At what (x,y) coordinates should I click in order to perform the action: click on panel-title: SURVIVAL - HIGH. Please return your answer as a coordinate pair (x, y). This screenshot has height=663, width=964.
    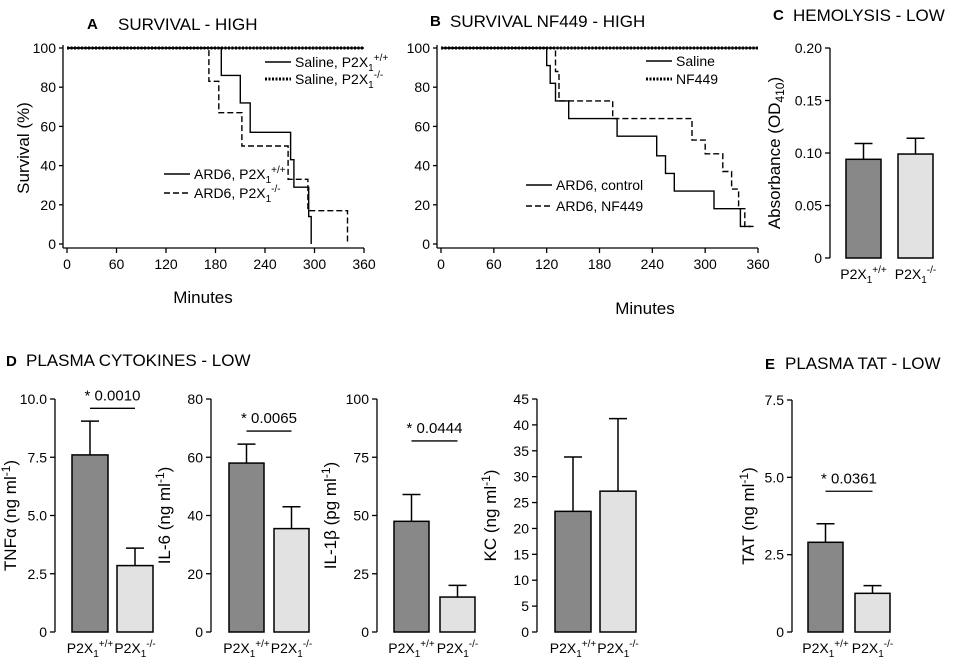
    Looking at the image, I should click on (188, 24).